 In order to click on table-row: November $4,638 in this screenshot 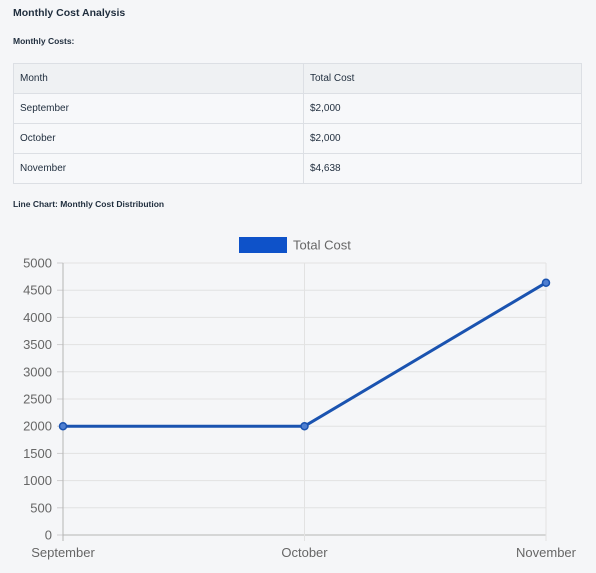, I will do `click(297, 168)`.